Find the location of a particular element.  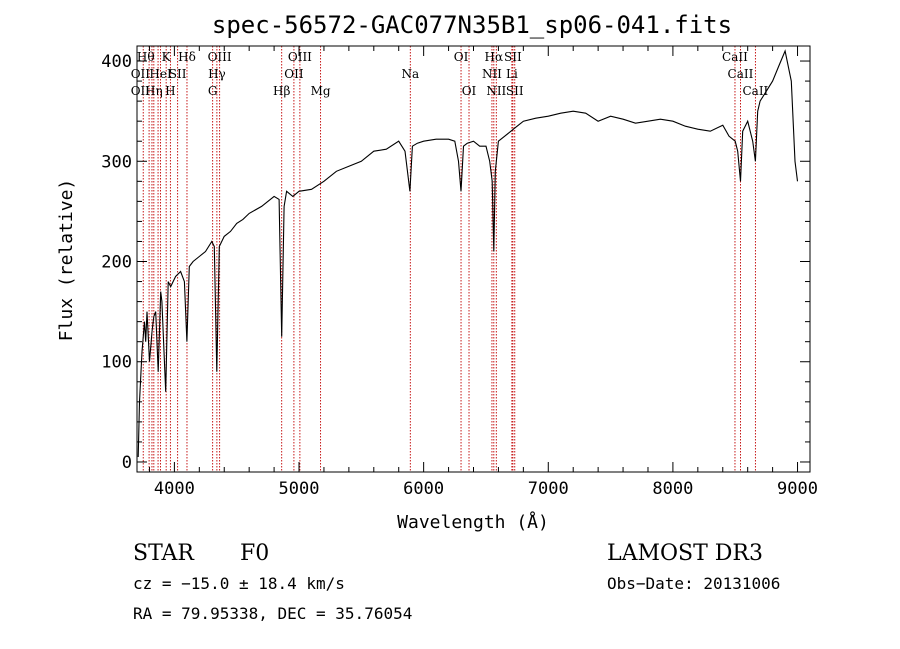

line-label: G is located at coordinates (213, 91).